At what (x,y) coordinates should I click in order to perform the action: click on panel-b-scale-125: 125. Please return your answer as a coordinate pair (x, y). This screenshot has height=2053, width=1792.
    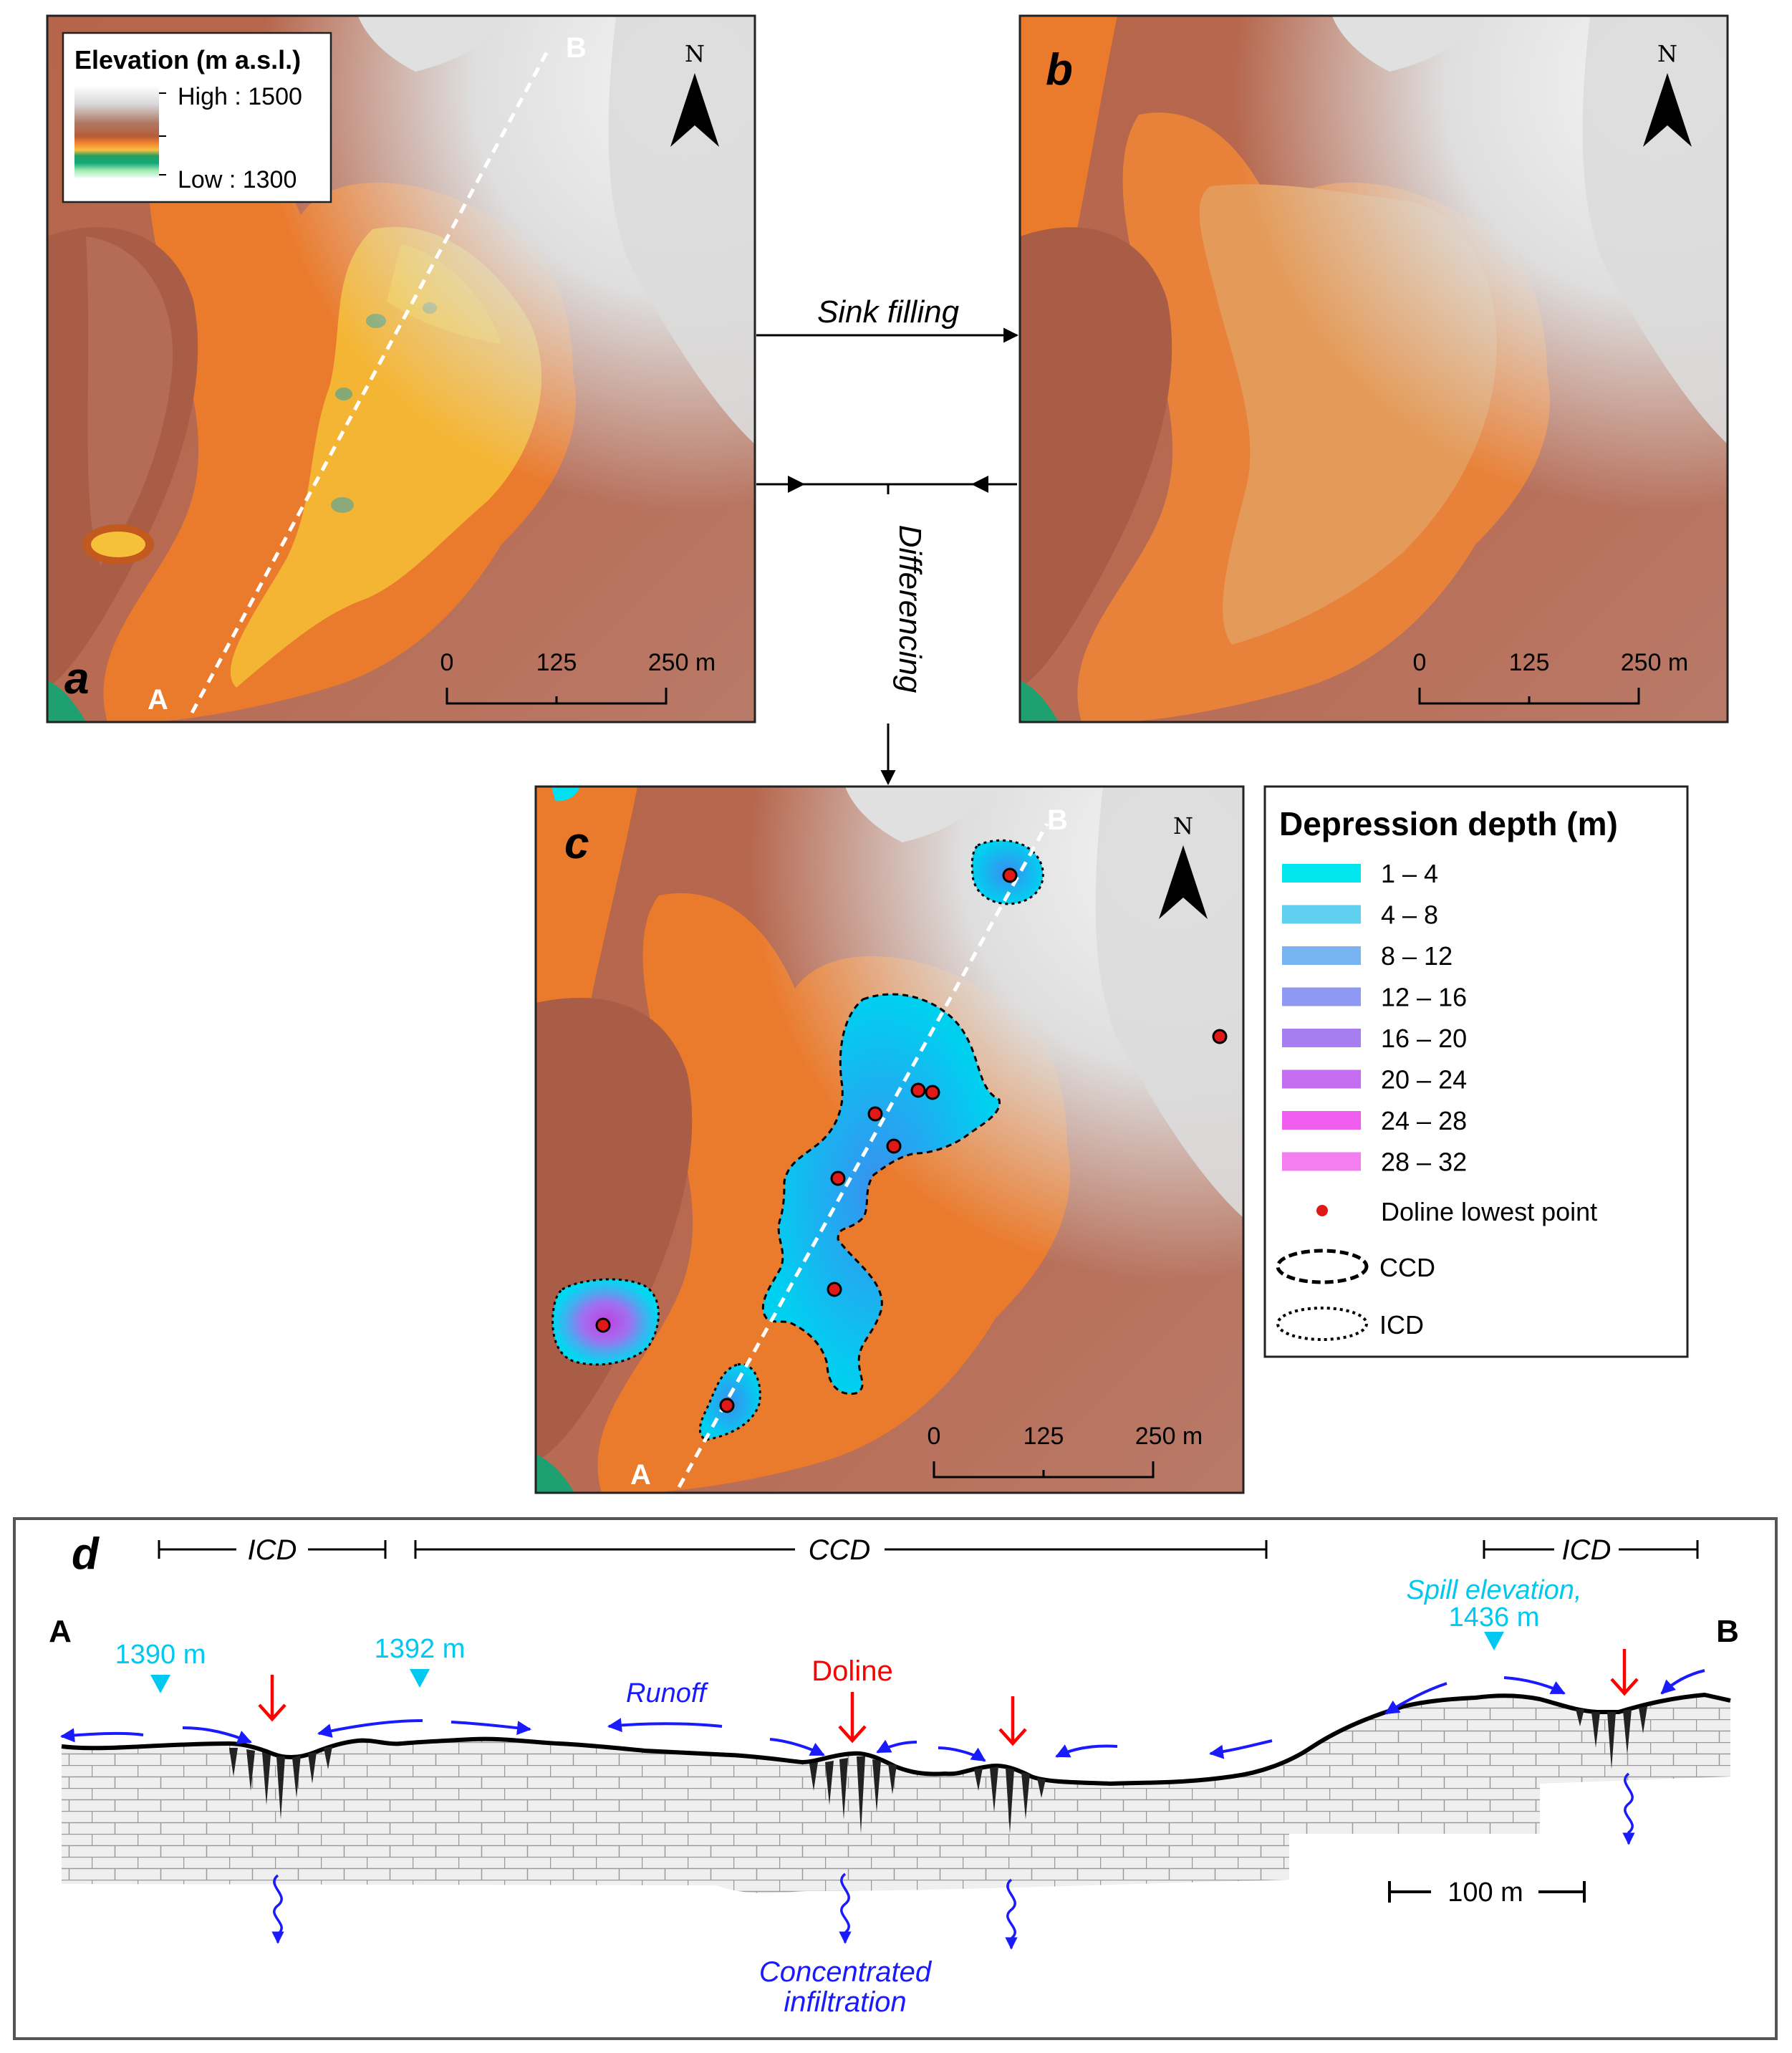
    Looking at the image, I should click on (1529, 662).